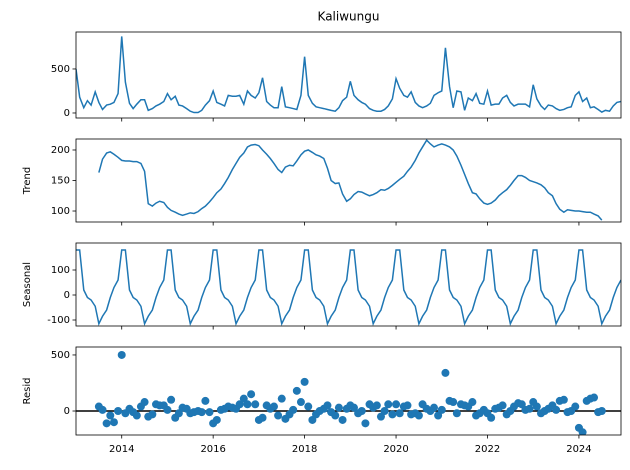 The width and height of the screenshot is (630, 470). I want to click on y-axis-label: Resid, so click(27, 391).